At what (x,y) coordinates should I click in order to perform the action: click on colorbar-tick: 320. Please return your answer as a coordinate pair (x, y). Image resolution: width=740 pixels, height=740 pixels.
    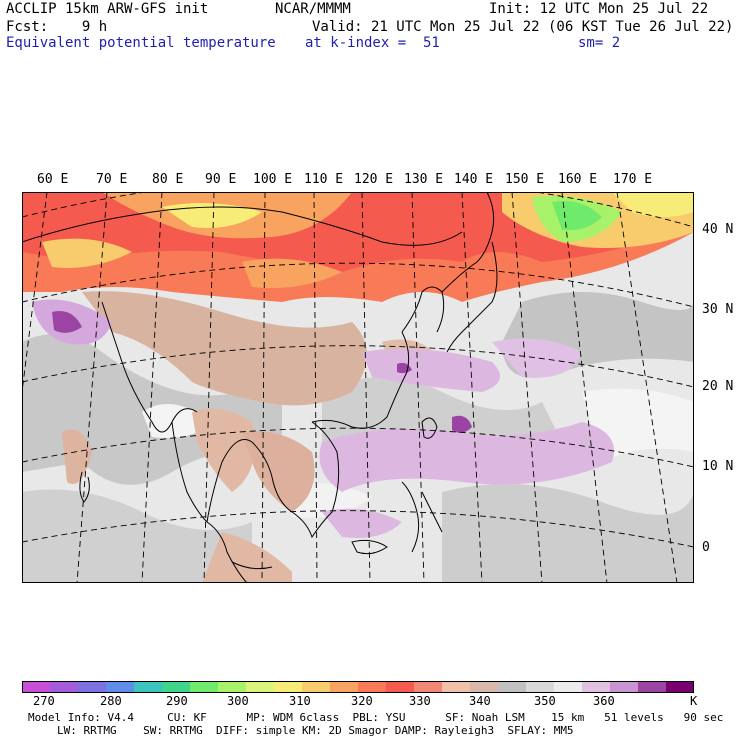
    Looking at the image, I should click on (362, 701).